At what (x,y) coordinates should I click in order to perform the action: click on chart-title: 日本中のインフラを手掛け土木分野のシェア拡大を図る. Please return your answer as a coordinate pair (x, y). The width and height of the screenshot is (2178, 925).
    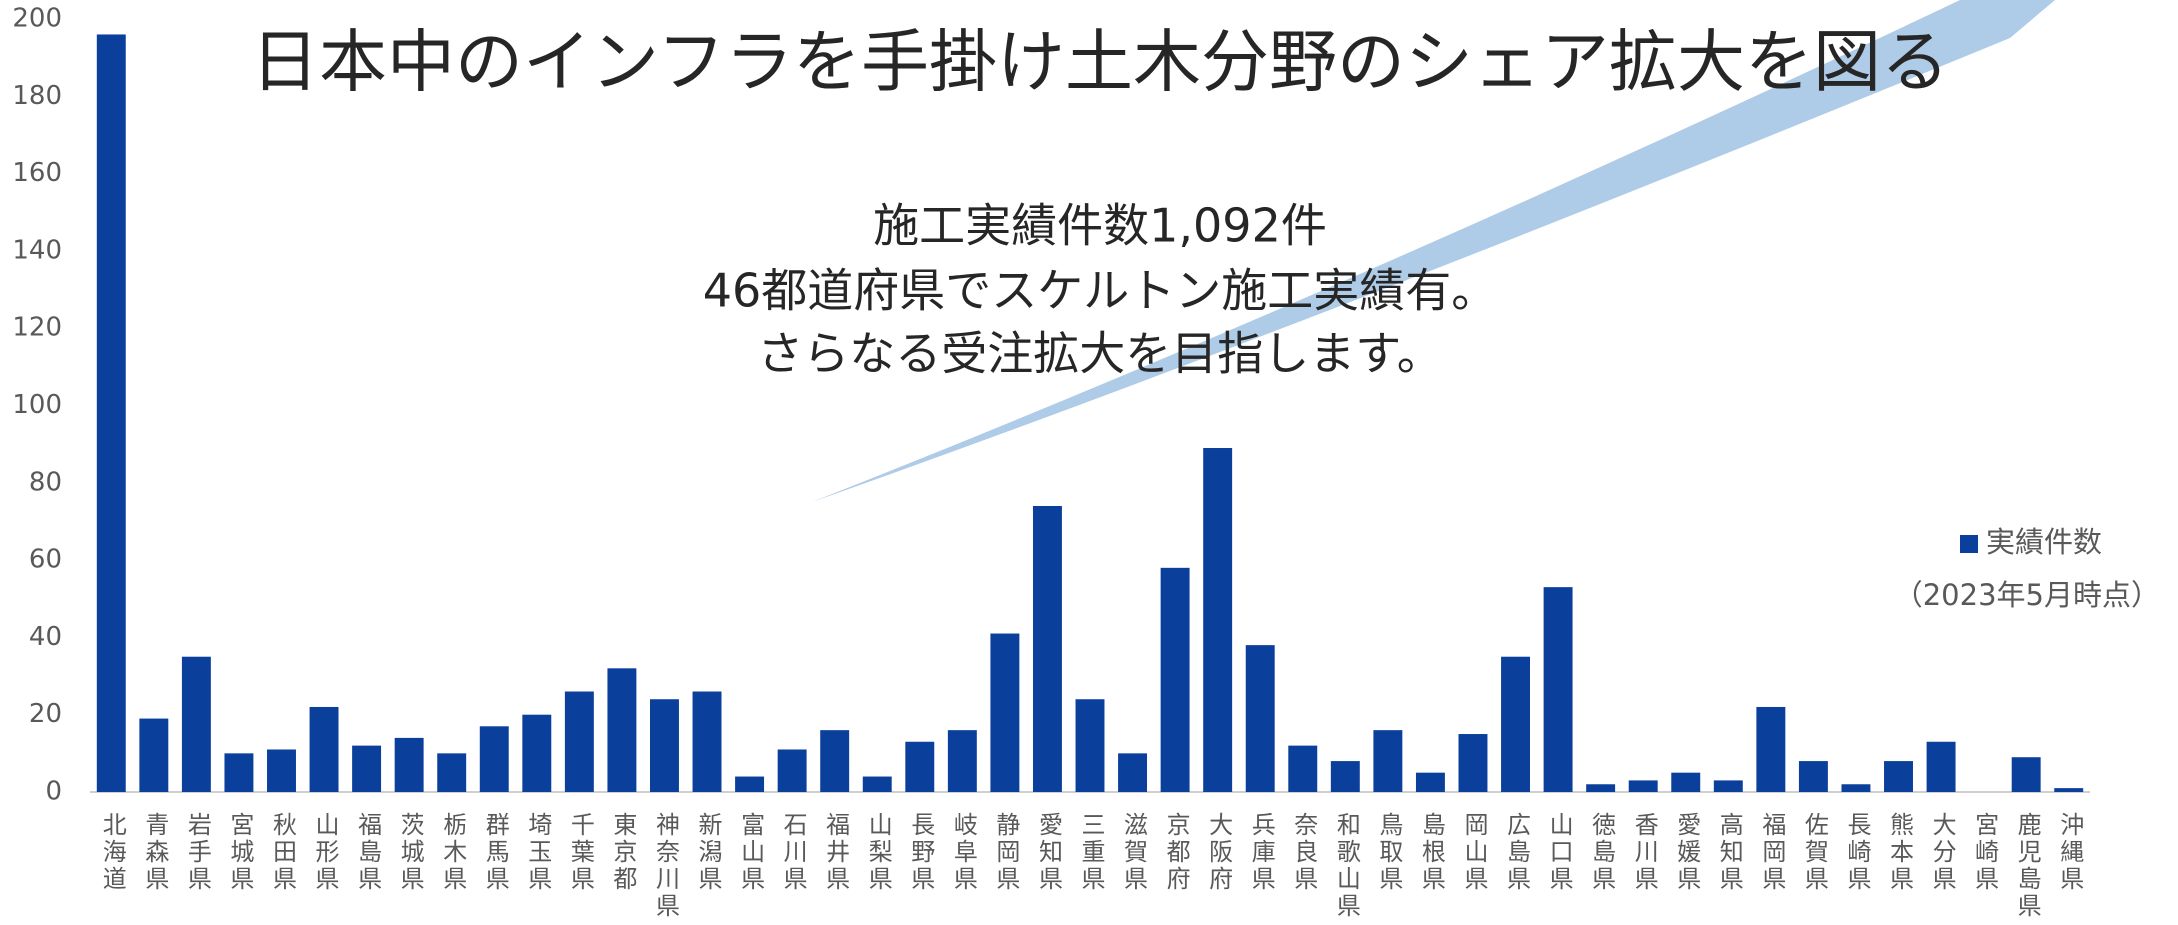
    Looking at the image, I should click on (1100, 63).